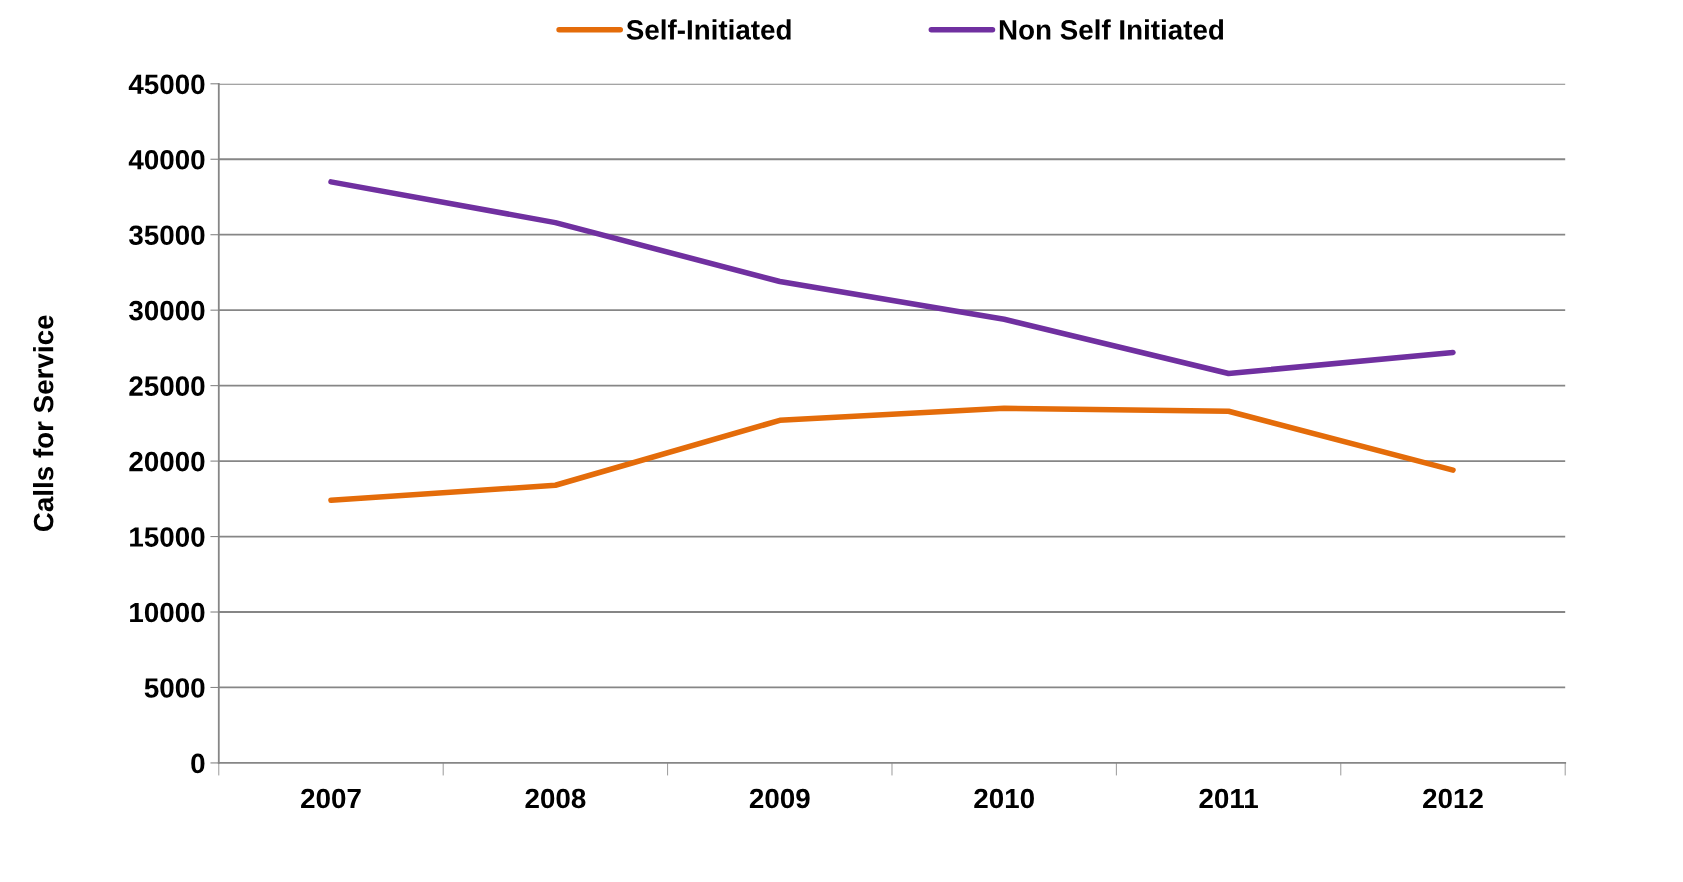 The width and height of the screenshot is (1683, 882). Describe the element at coordinates (43, 423) in the screenshot. I see `y-axis-title: Calls for Service` at that location.